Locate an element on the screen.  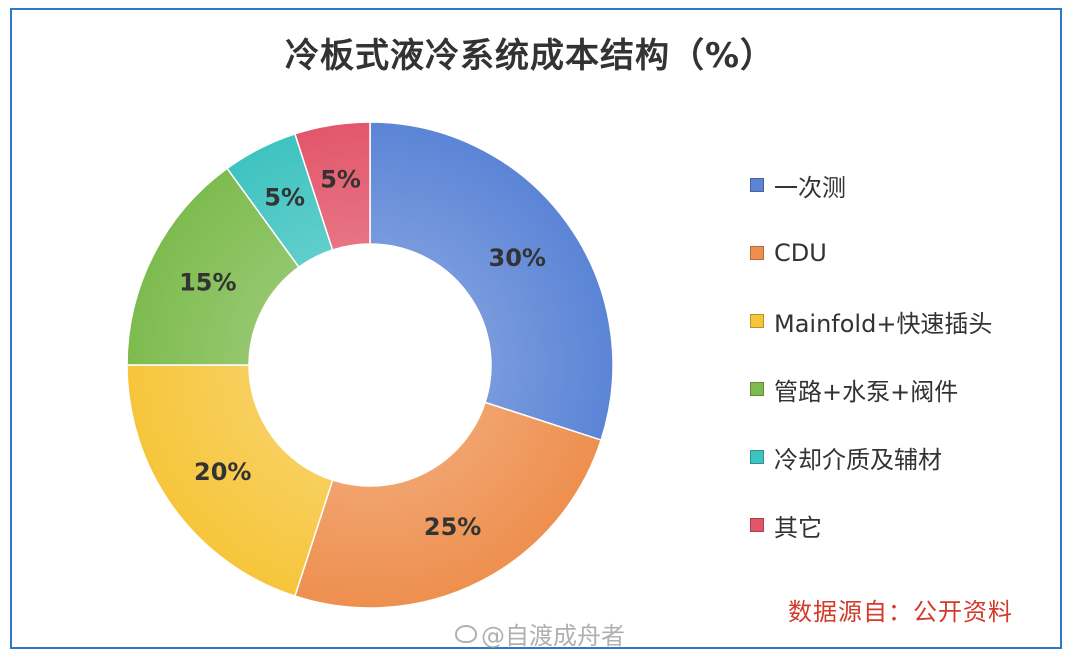
chart-title: 冷板式液冷系统成本结构（%） is located at coordinates (530, 56).